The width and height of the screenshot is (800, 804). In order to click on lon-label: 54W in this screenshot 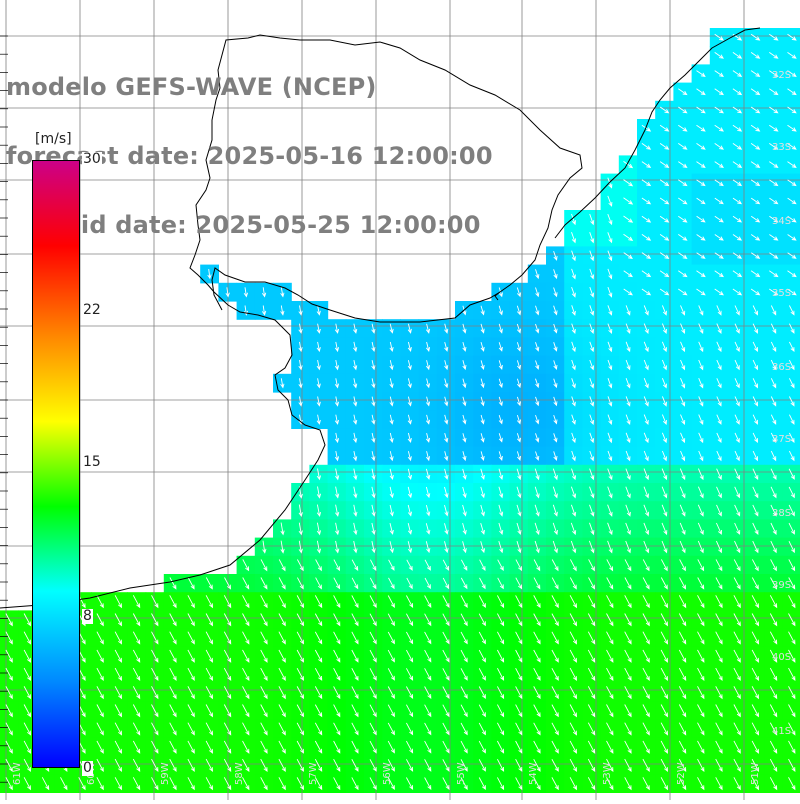, I will do `click(533, 773)`.